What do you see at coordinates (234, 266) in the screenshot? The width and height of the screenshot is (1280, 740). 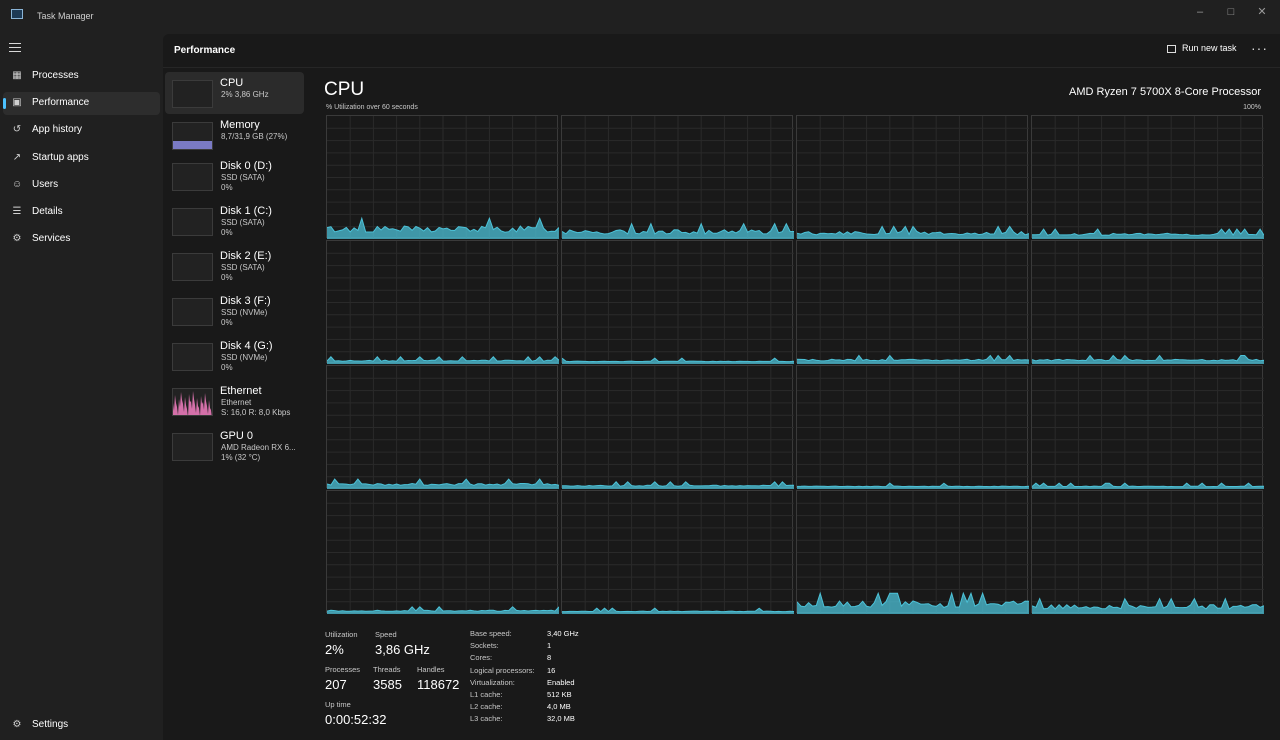 I see `device-item-disk-2-e: Disk 2 (E:) SSD (SATA) 0%` at bounding box center [234, 266].